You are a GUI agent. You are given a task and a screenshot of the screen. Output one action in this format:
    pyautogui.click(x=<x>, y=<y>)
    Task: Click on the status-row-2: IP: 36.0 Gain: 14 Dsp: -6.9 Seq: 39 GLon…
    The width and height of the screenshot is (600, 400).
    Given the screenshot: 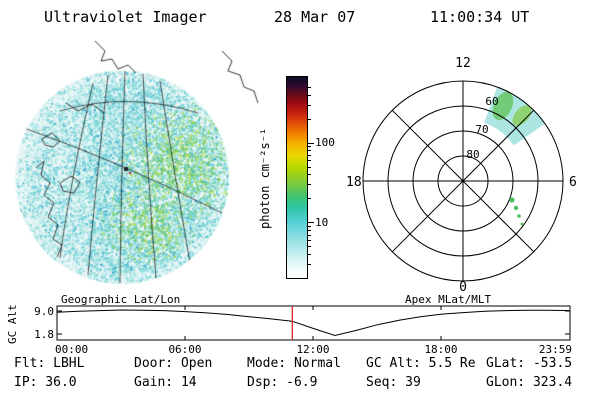 What is the action you would take?
    pyautogui.click(x=300, y=382)
    